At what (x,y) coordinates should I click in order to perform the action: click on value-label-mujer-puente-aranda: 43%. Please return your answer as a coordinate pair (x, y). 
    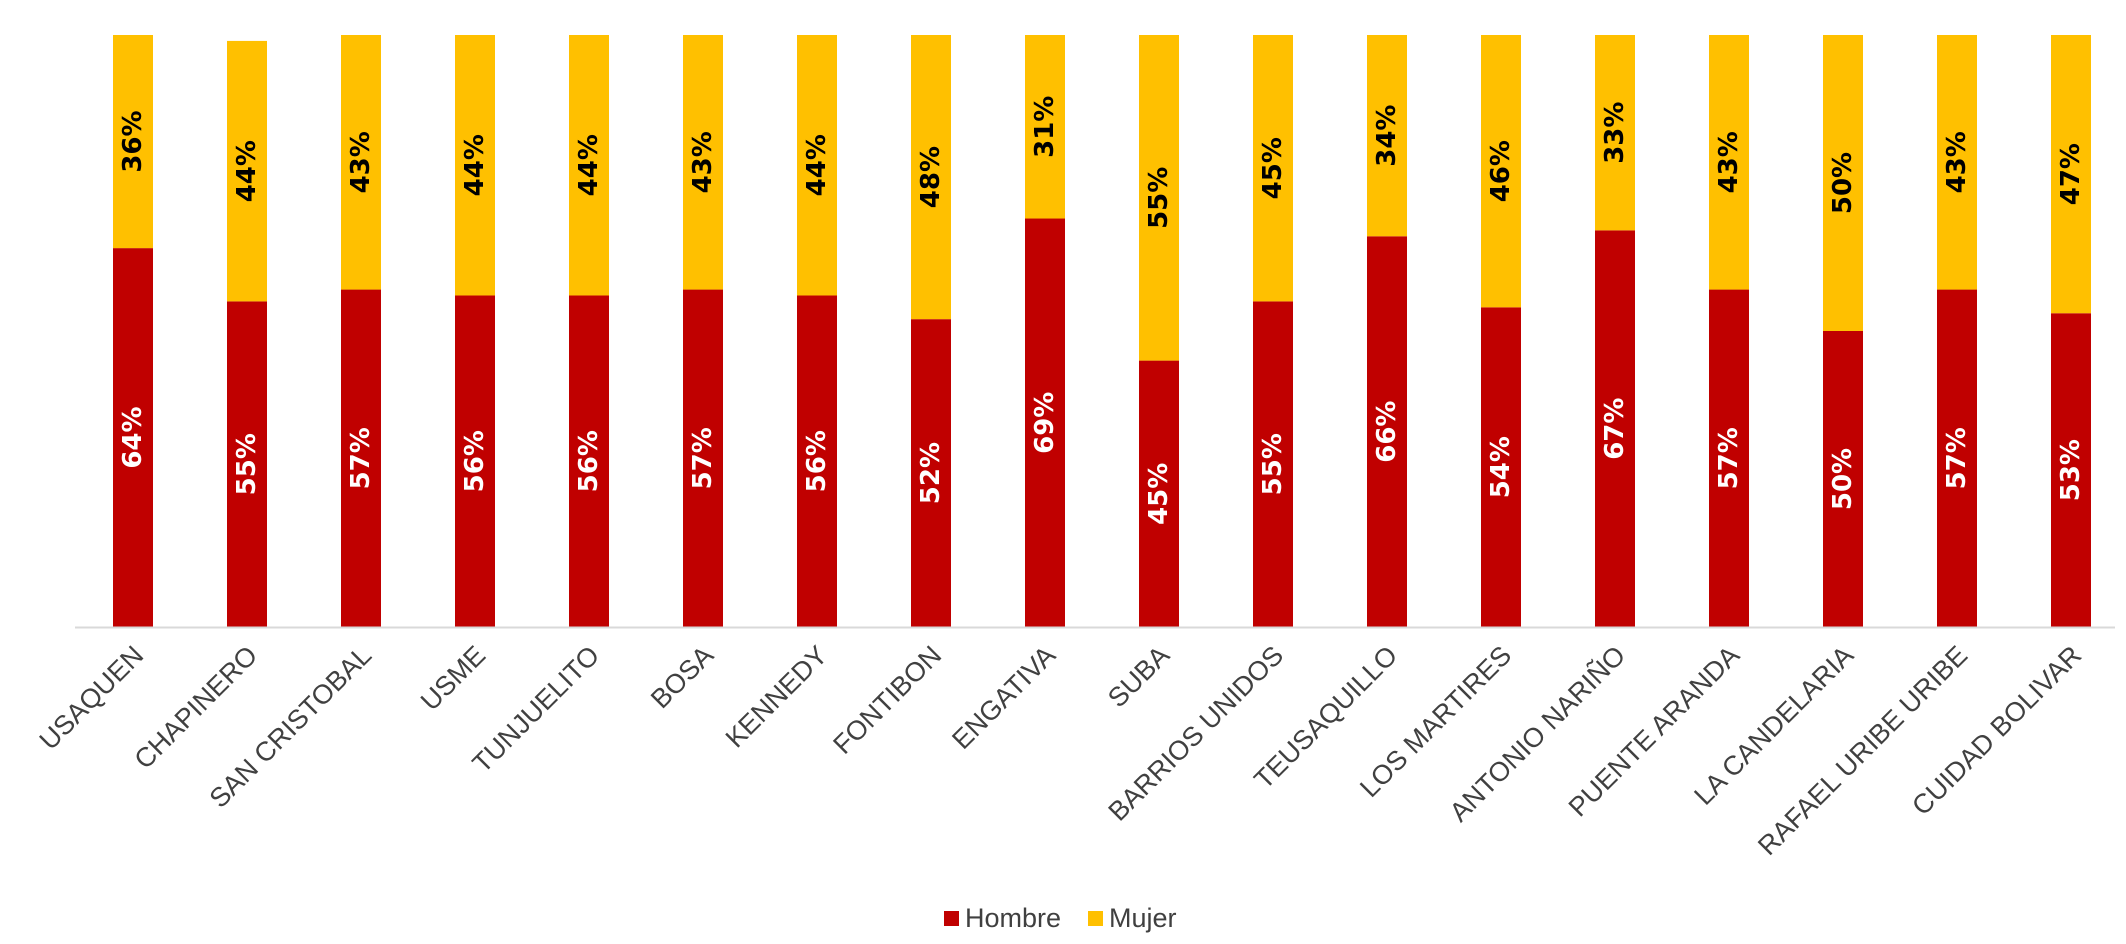
    Looking at the image, I should click on (1729, 162).